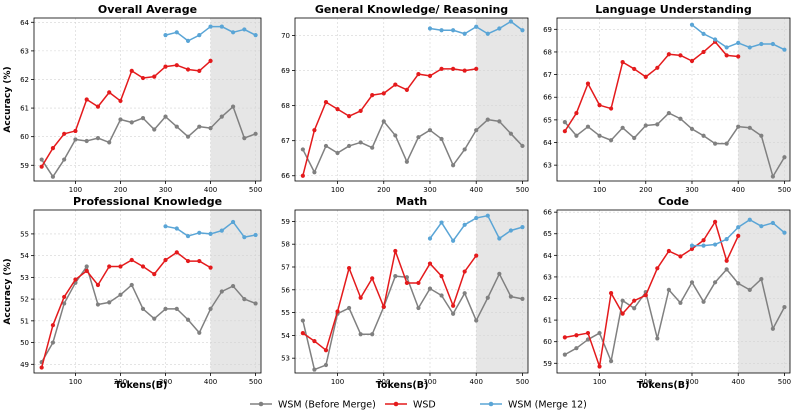 The width and height of the screenshot is (799, 413). Describe the element at coordinates (411, 201) in the screenshot. I see `subplot-title: Math` at that location.